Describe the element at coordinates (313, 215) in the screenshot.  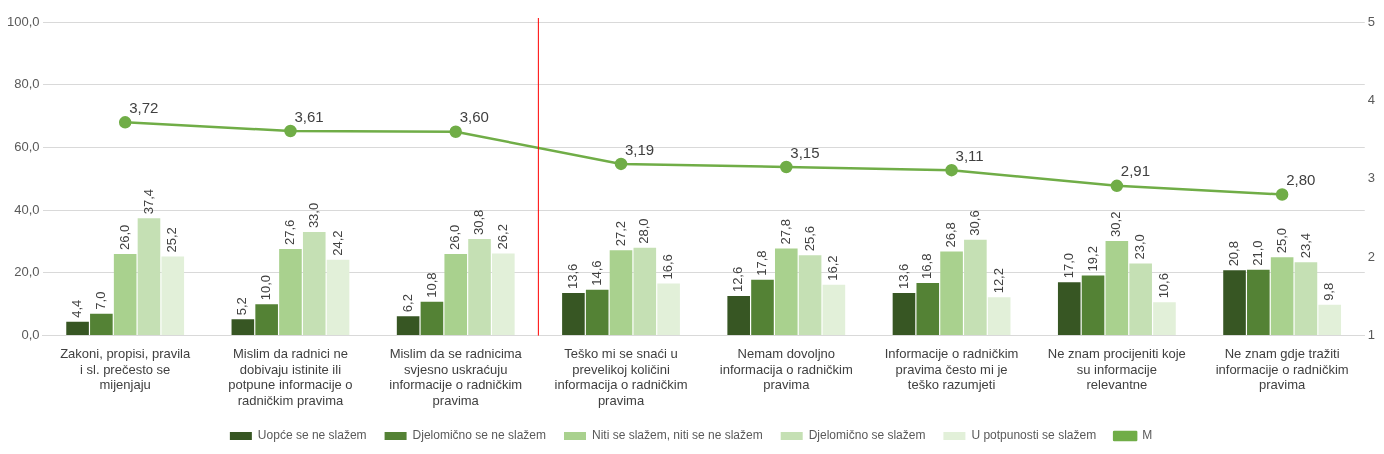
I see `data-label: 33,0` at that location.